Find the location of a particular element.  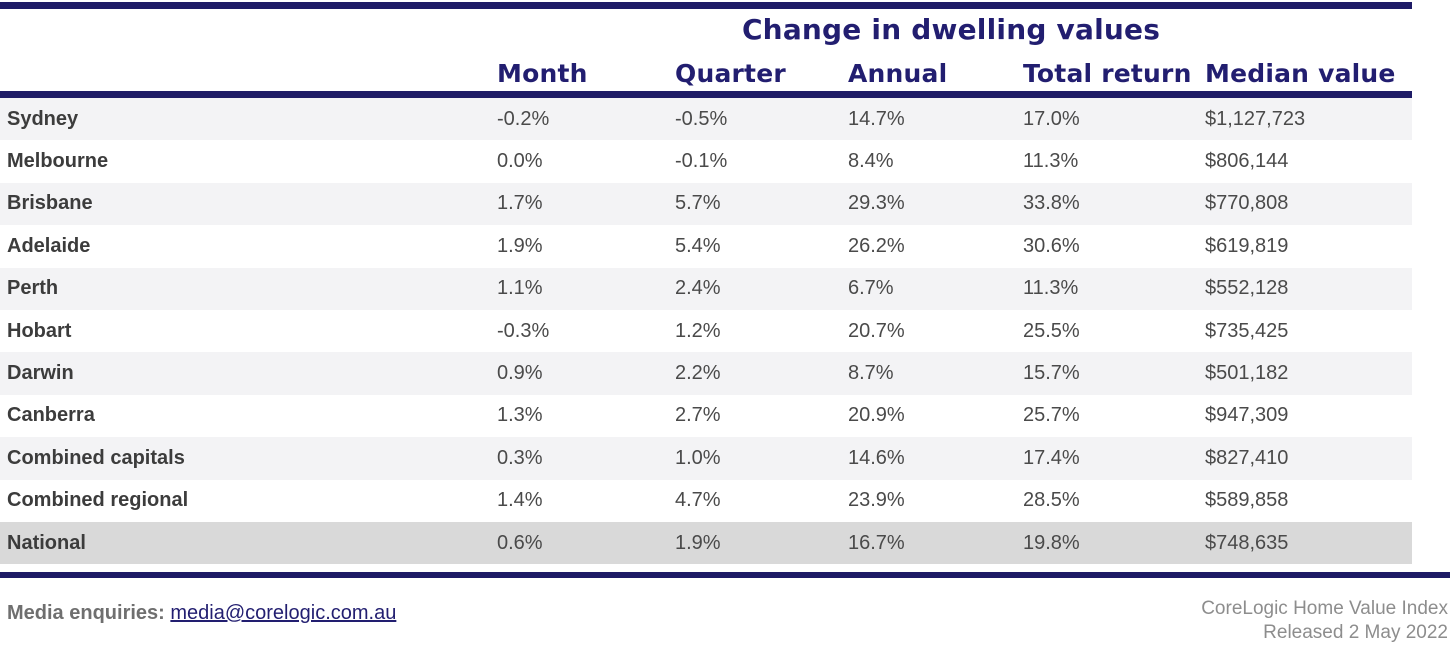

row-label: Combined capitals is located at coordinates (96, 457).